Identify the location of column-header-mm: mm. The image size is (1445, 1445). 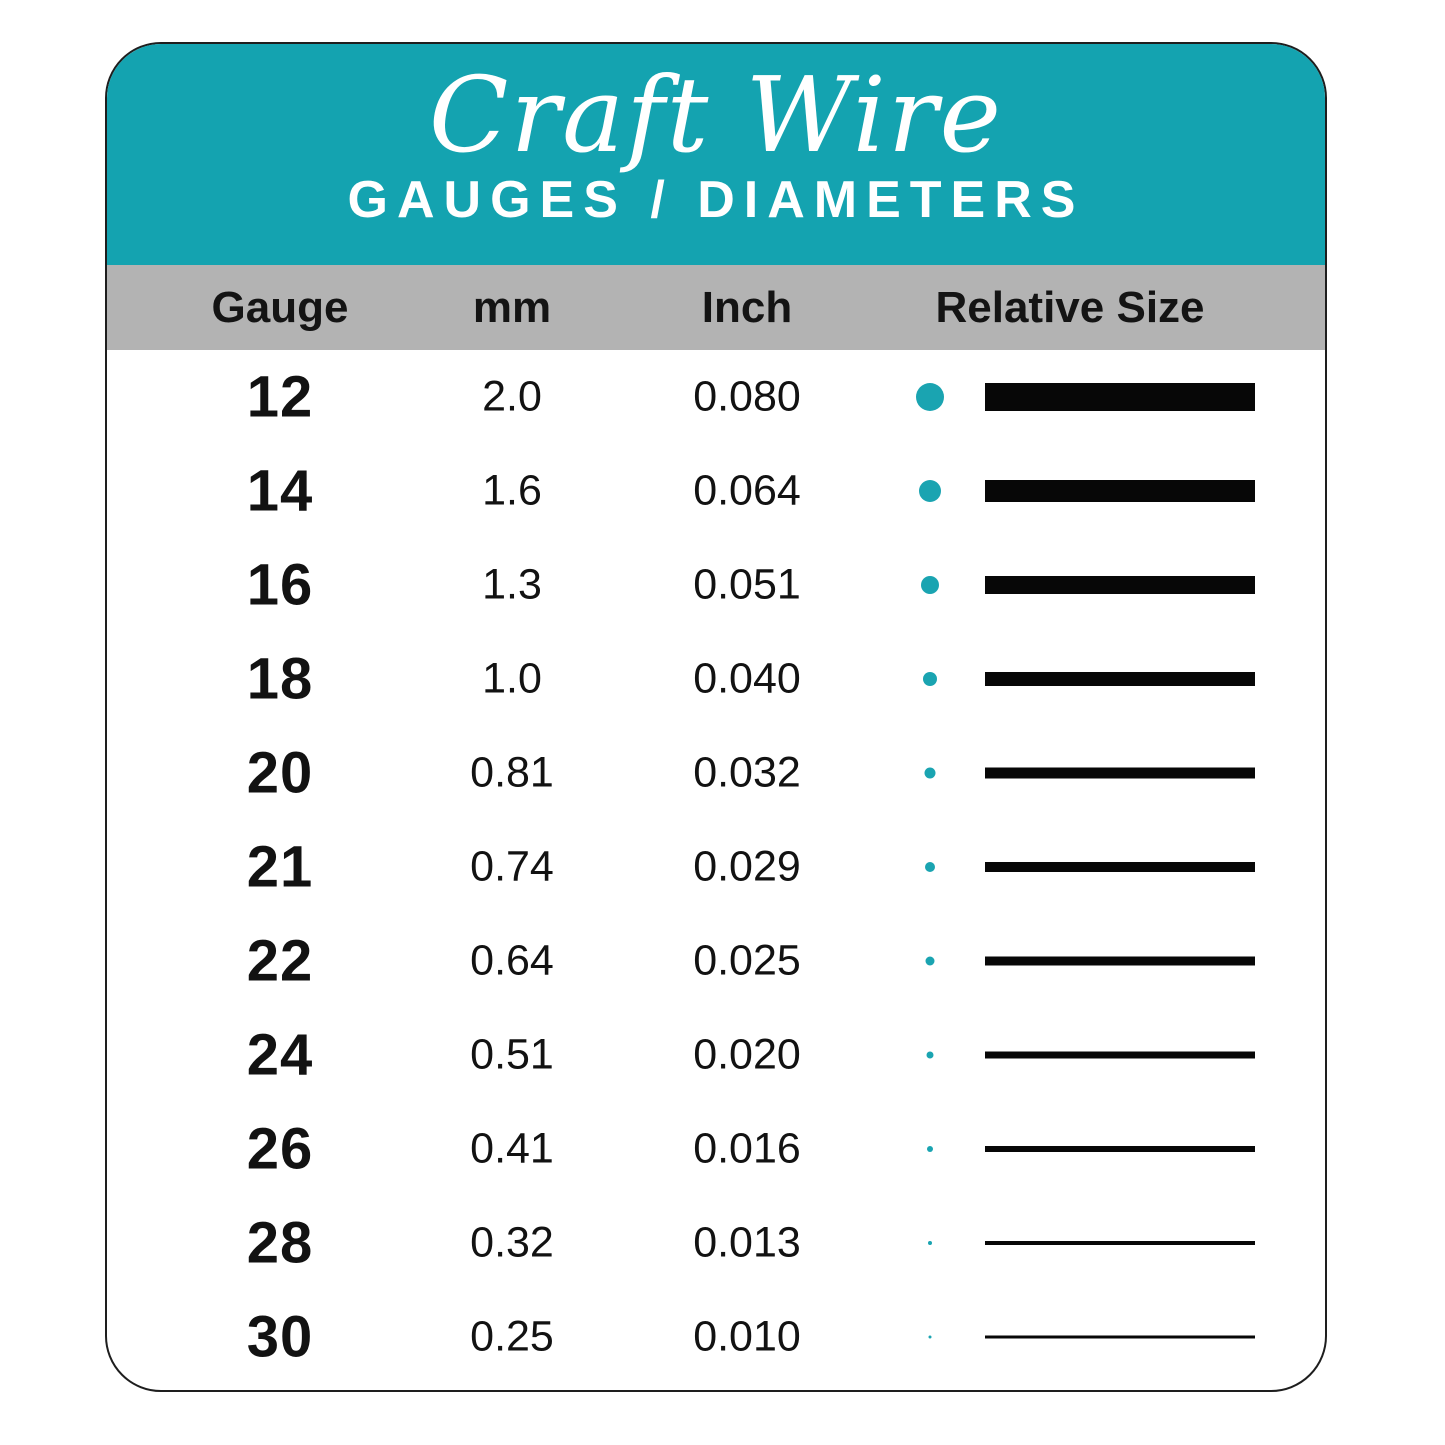
(512, 307).